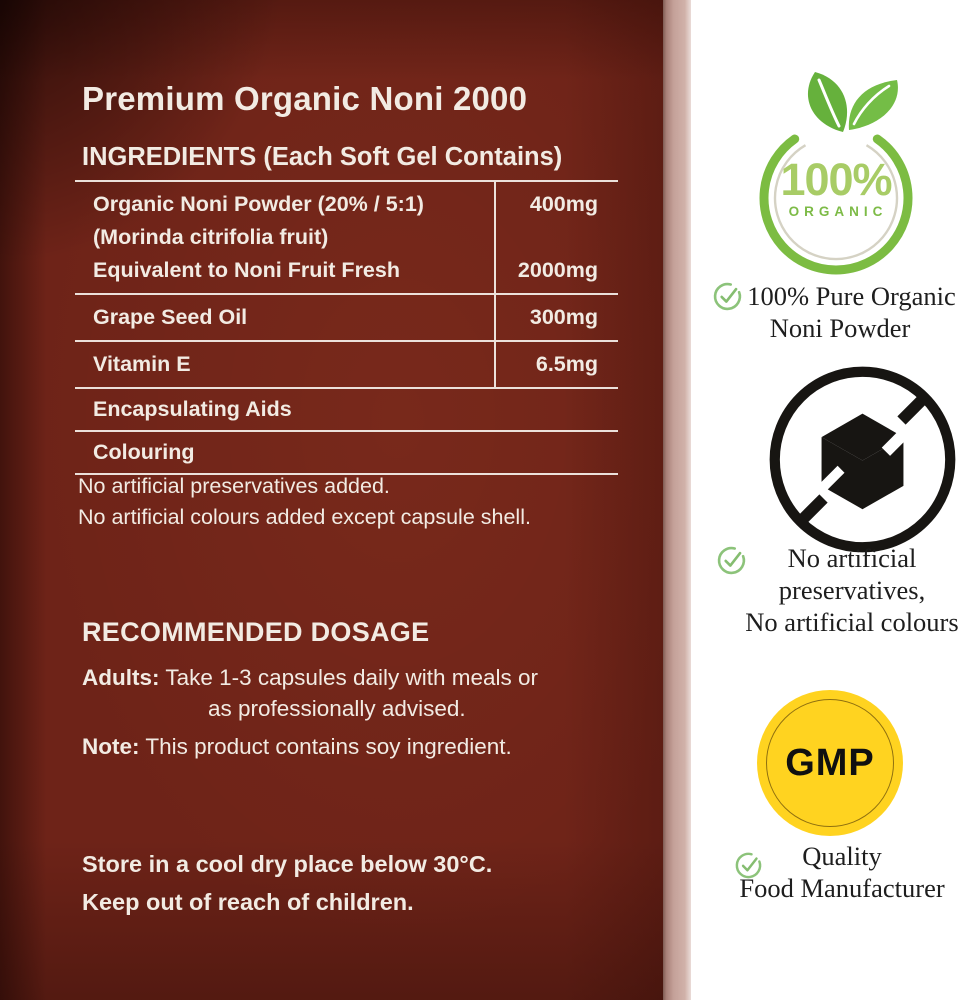 This screenshot has height=1000, width=978. I want to click on claim-text: 100% Pure Organic, so click(851, 296).